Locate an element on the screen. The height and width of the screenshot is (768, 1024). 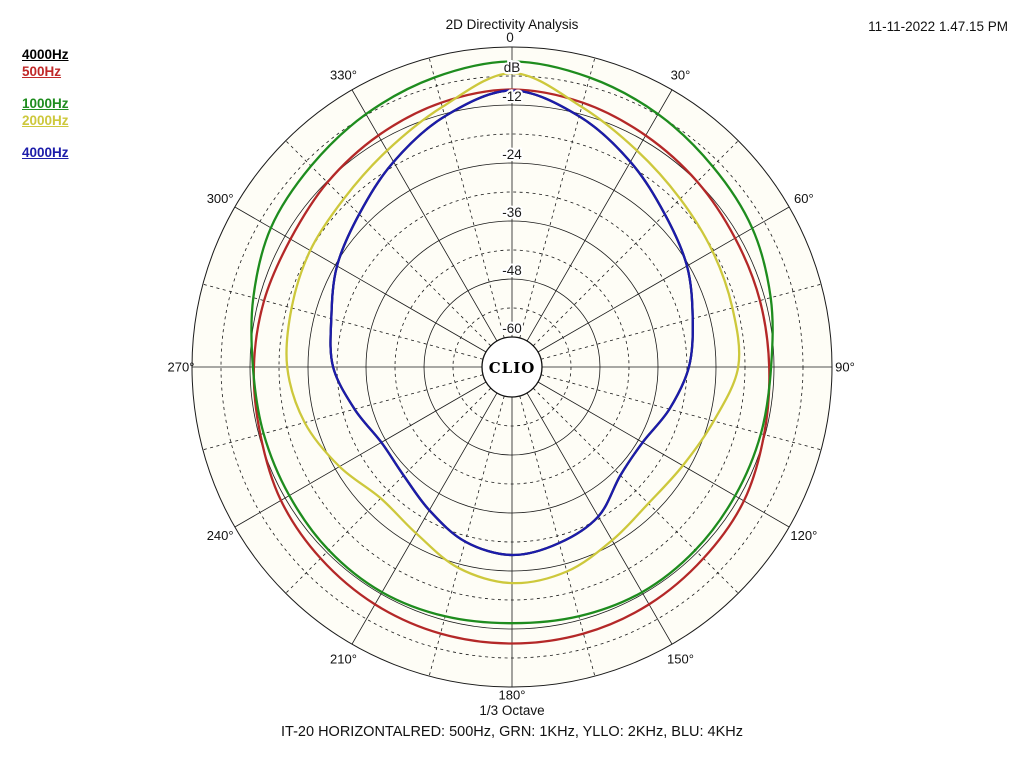
angle-label-120: 120° is located at coordinates (803, 535).